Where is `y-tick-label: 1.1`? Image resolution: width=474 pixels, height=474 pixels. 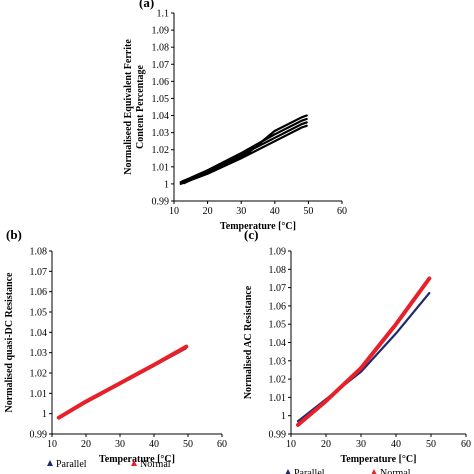 y-tick-label: 1.1 is located at coordinates (163, 14).